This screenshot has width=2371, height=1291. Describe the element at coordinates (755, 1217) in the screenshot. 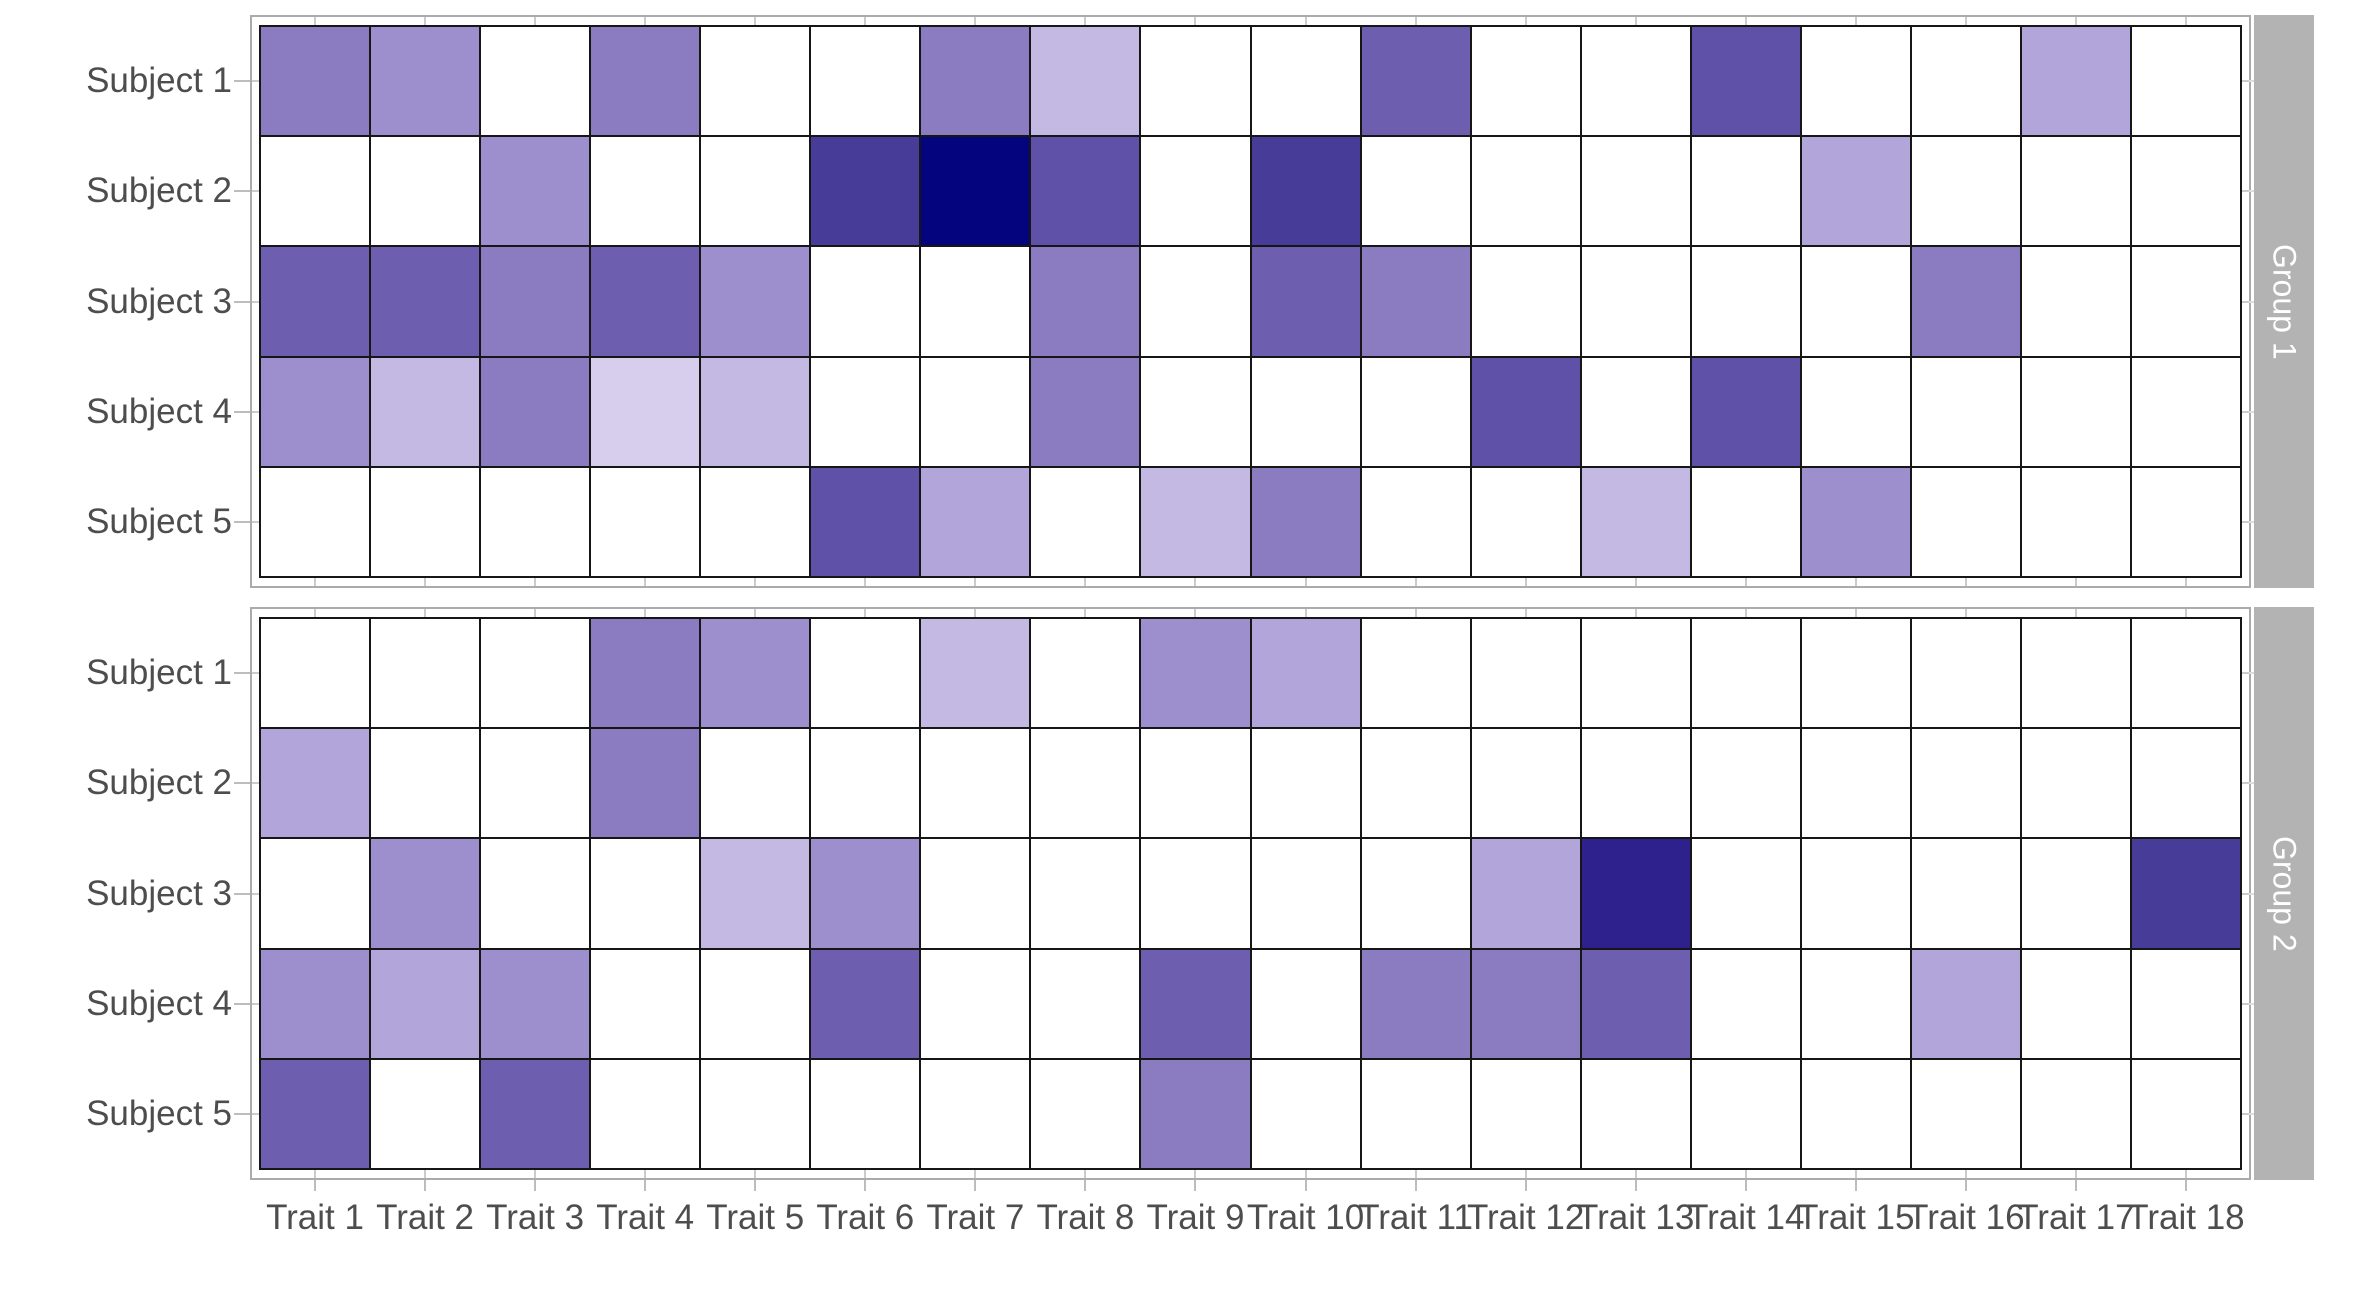

I see `x-axis-label: Trait 5` at that location.